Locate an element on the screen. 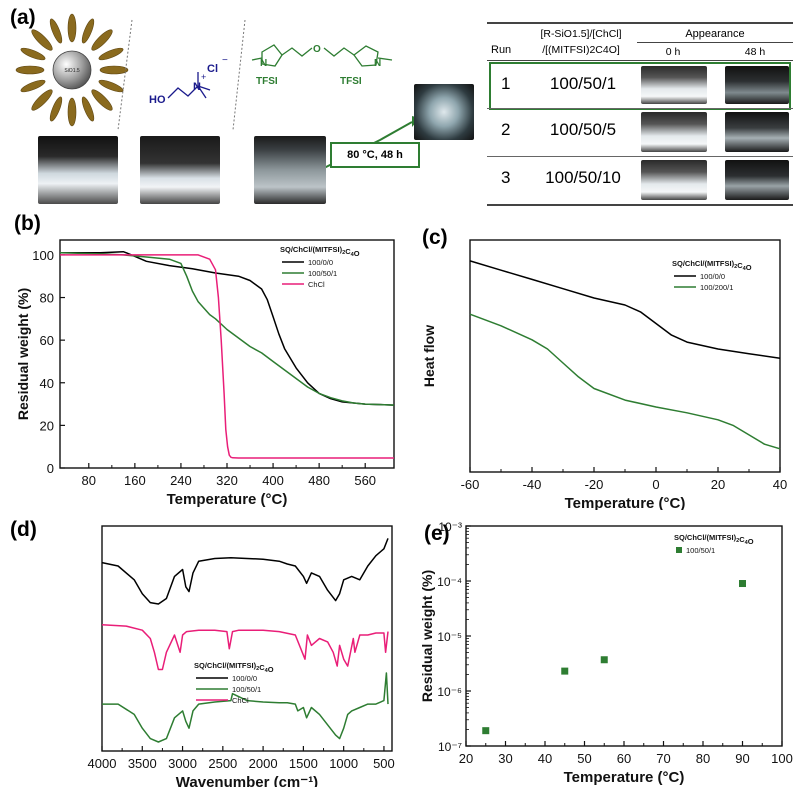  x-tick-label: 320 is located at coordinates (227, 480).